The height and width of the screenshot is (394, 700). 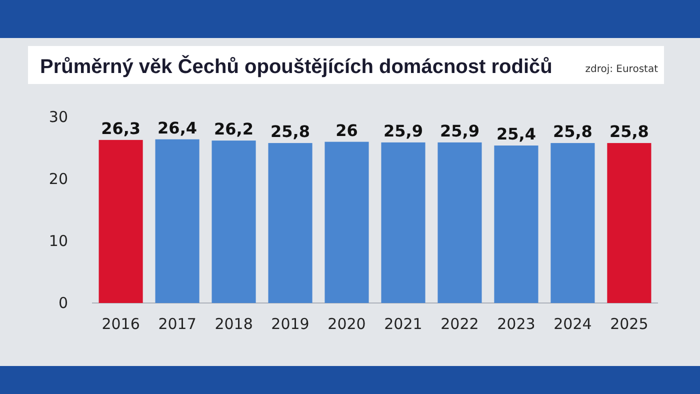 What do you see at coordinates (58, 117) in the screenshot?
I see `y-tick-label: 30` at bounding box center [58, 117].